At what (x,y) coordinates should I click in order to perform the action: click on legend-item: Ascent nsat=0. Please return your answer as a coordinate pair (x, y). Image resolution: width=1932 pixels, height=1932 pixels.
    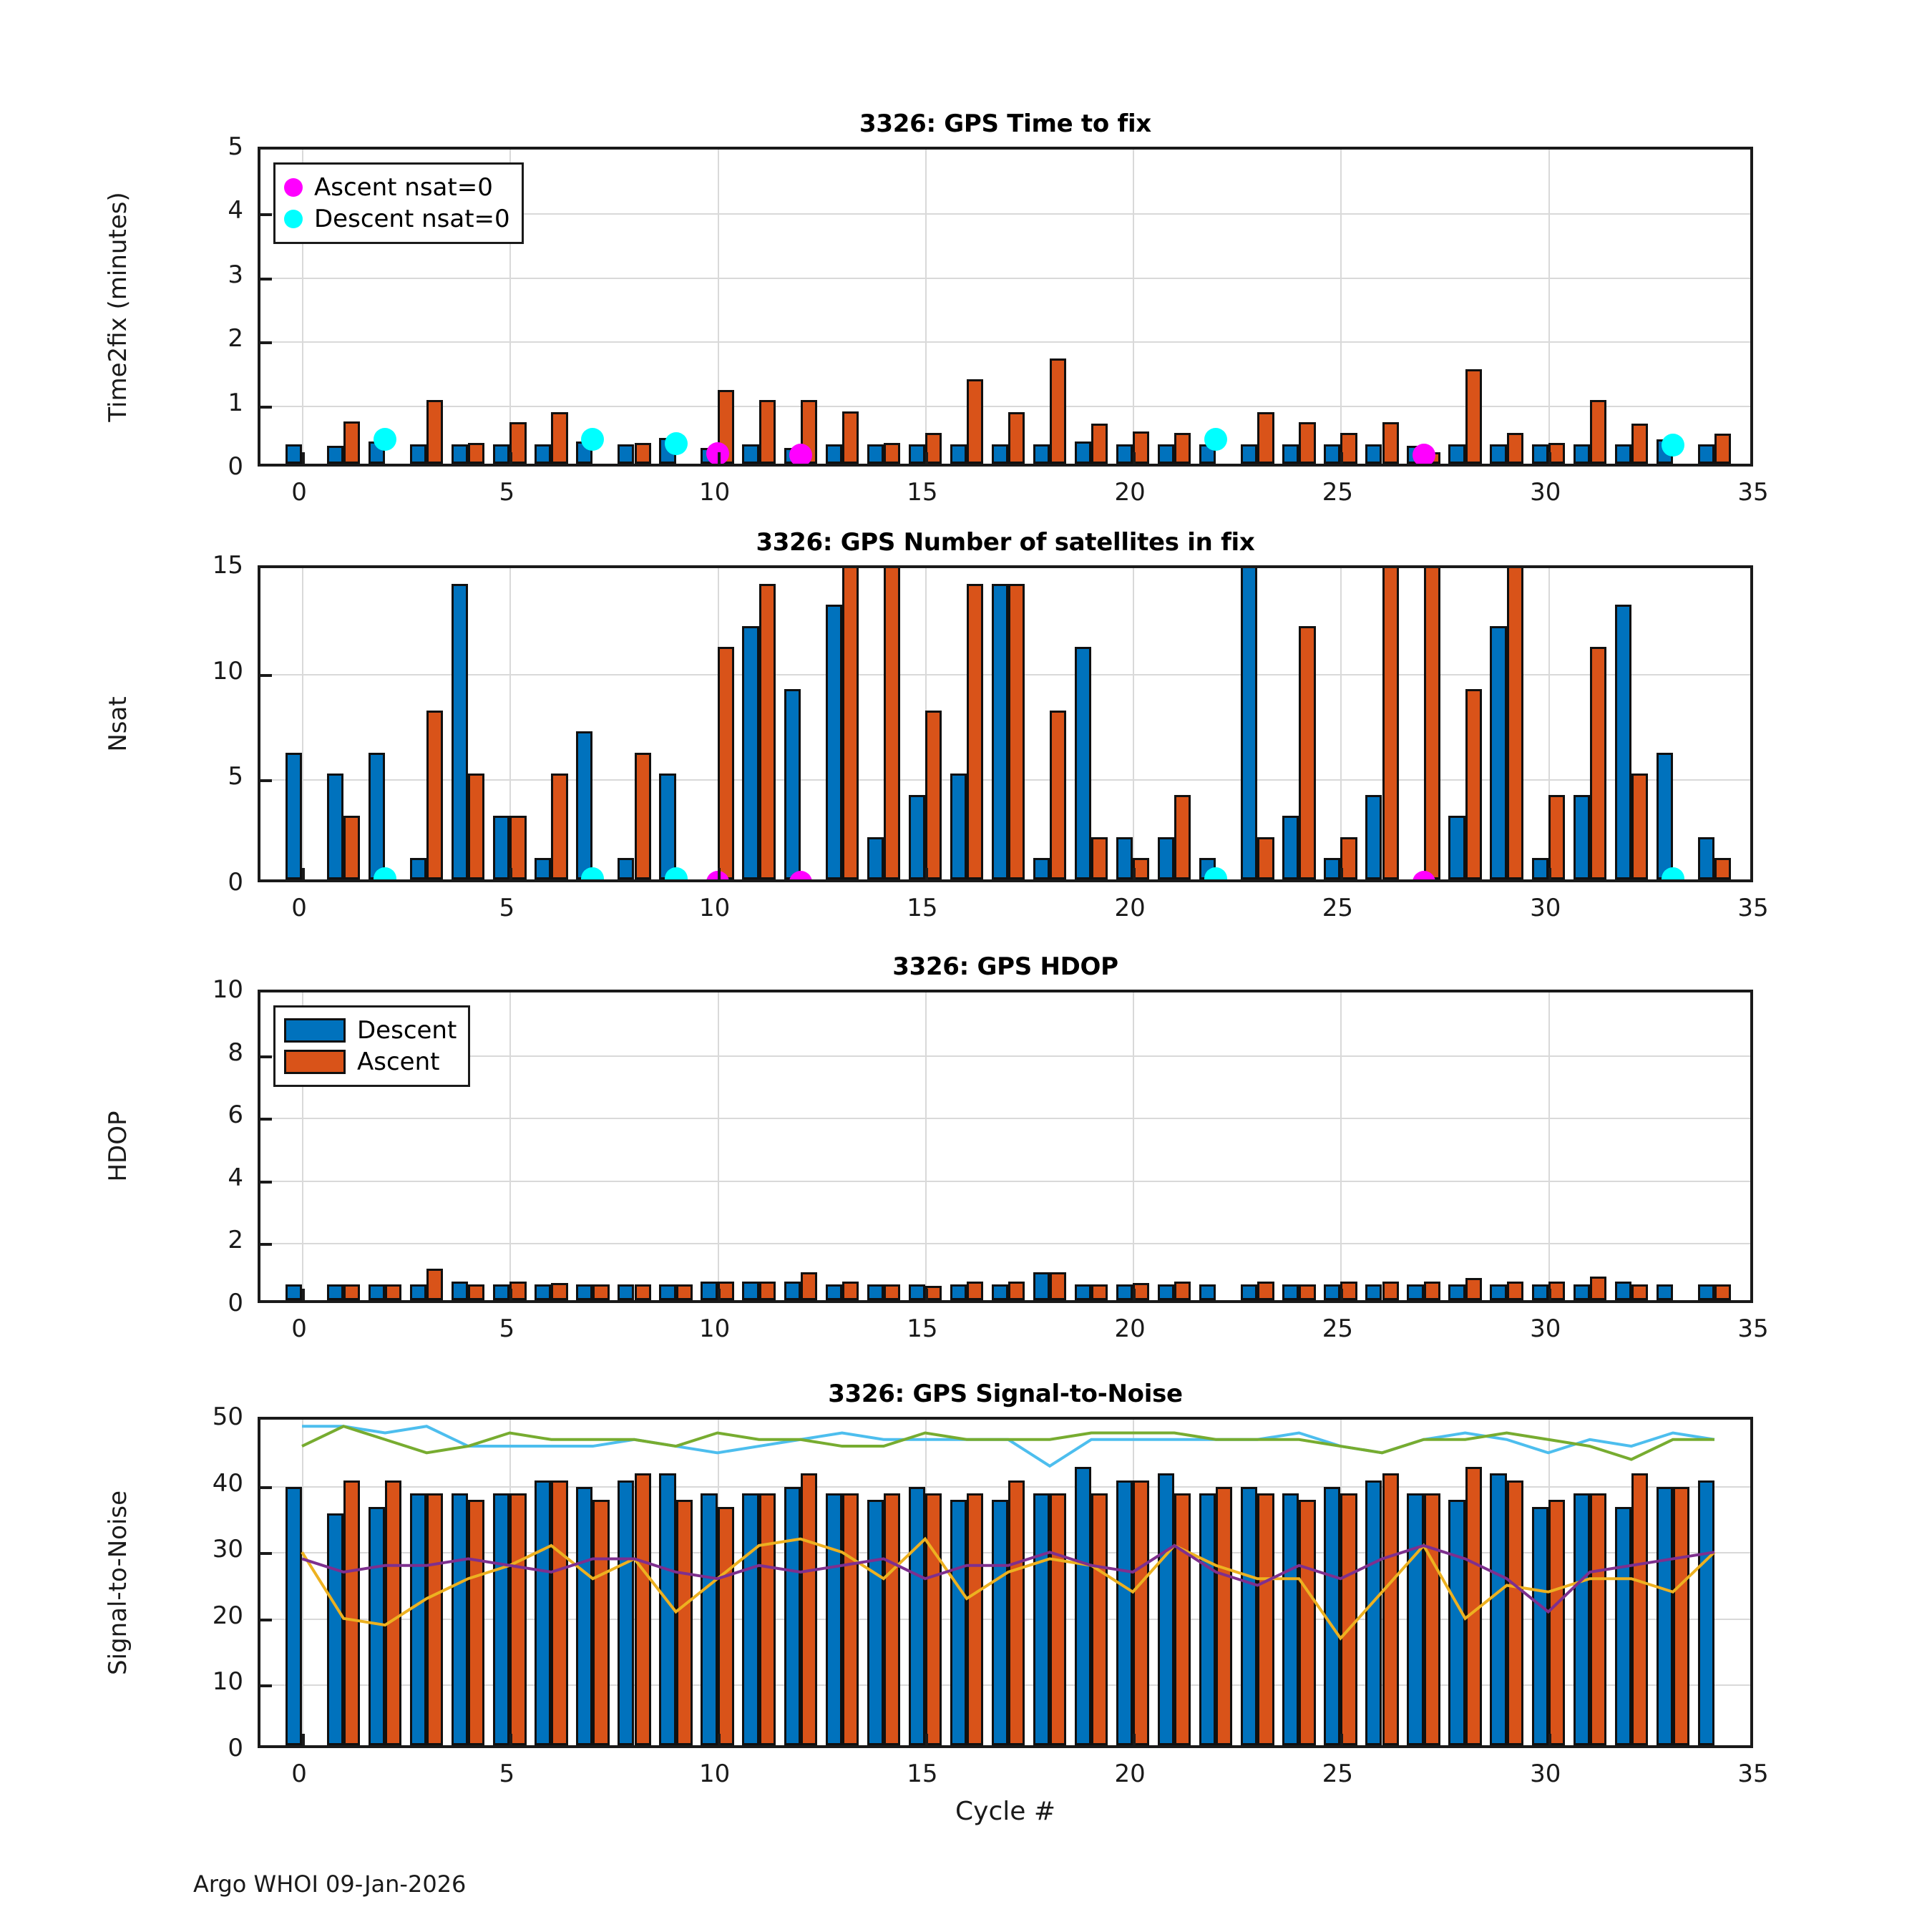
    Looking at the image, I should click on (397, 187).